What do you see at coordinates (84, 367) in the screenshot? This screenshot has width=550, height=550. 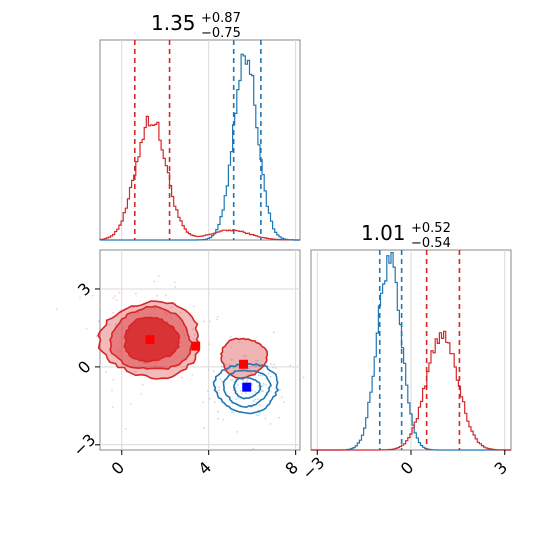 I see `y-tick-label: 0` at bounding box center [84, 367].